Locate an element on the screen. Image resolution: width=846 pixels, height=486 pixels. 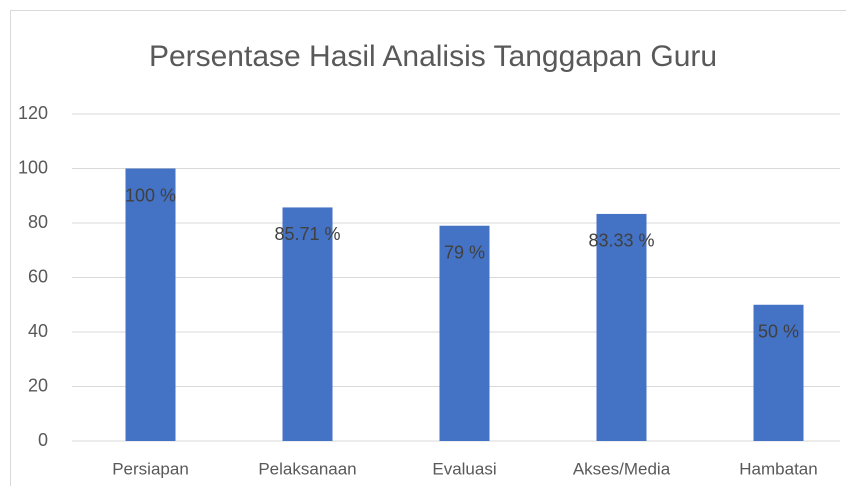
y-tick-label: 120 is located at coordinates (33, 113).